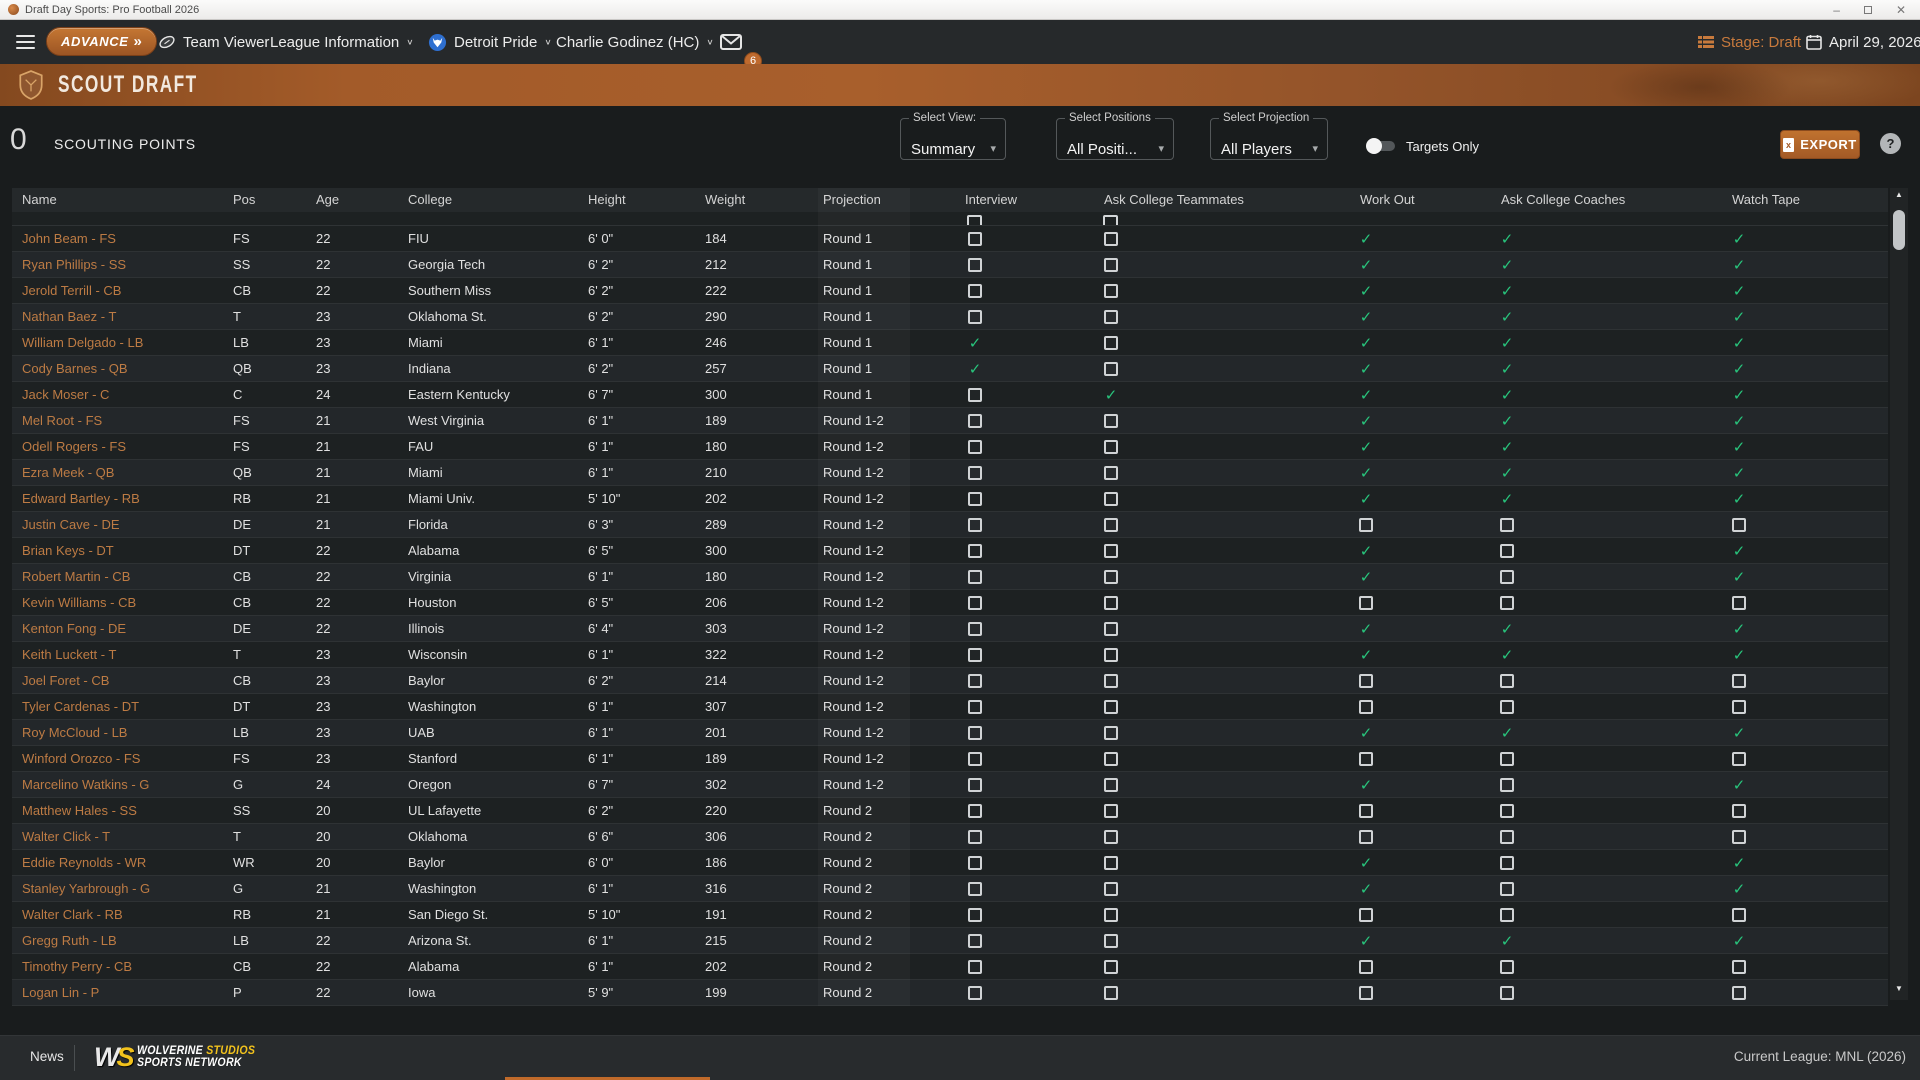  I want to click on col-header-projection: Projection, so click(852, 199).